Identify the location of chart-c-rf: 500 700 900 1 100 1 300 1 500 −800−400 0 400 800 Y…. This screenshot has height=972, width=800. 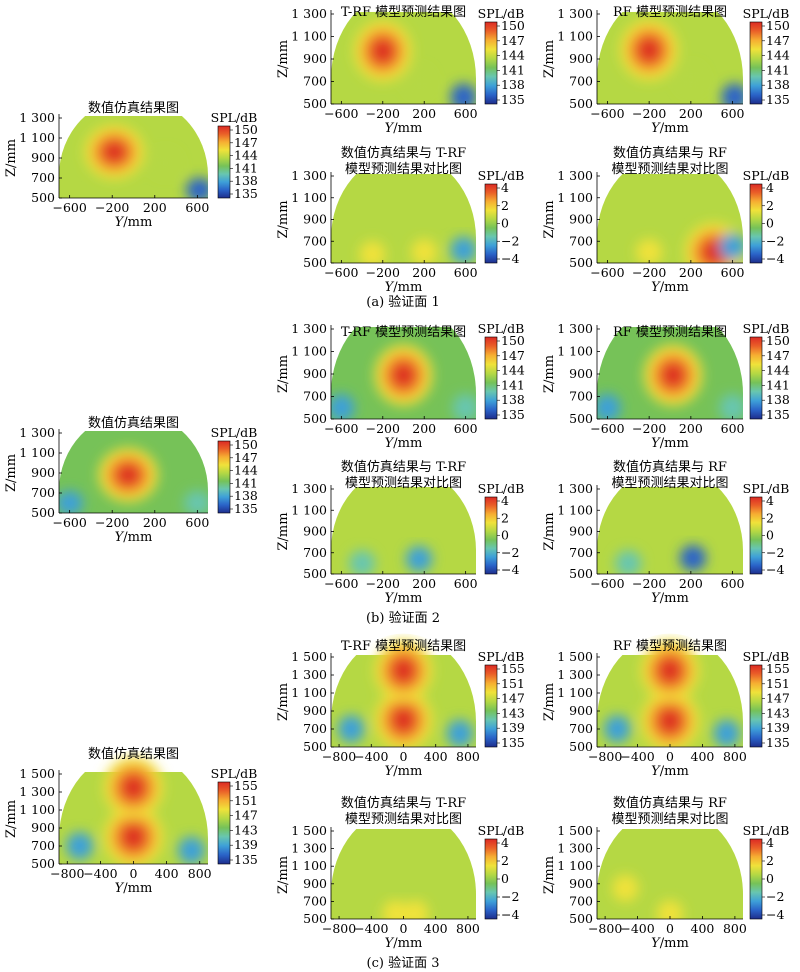
(666, 709).